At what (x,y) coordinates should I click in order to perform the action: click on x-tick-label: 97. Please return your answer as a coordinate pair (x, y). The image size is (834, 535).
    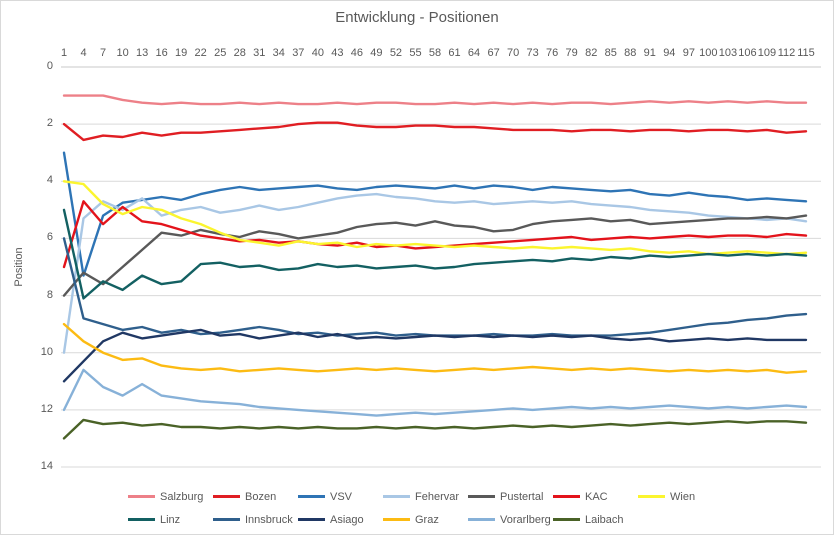
    Looking at the image, I should click on (688, 53).